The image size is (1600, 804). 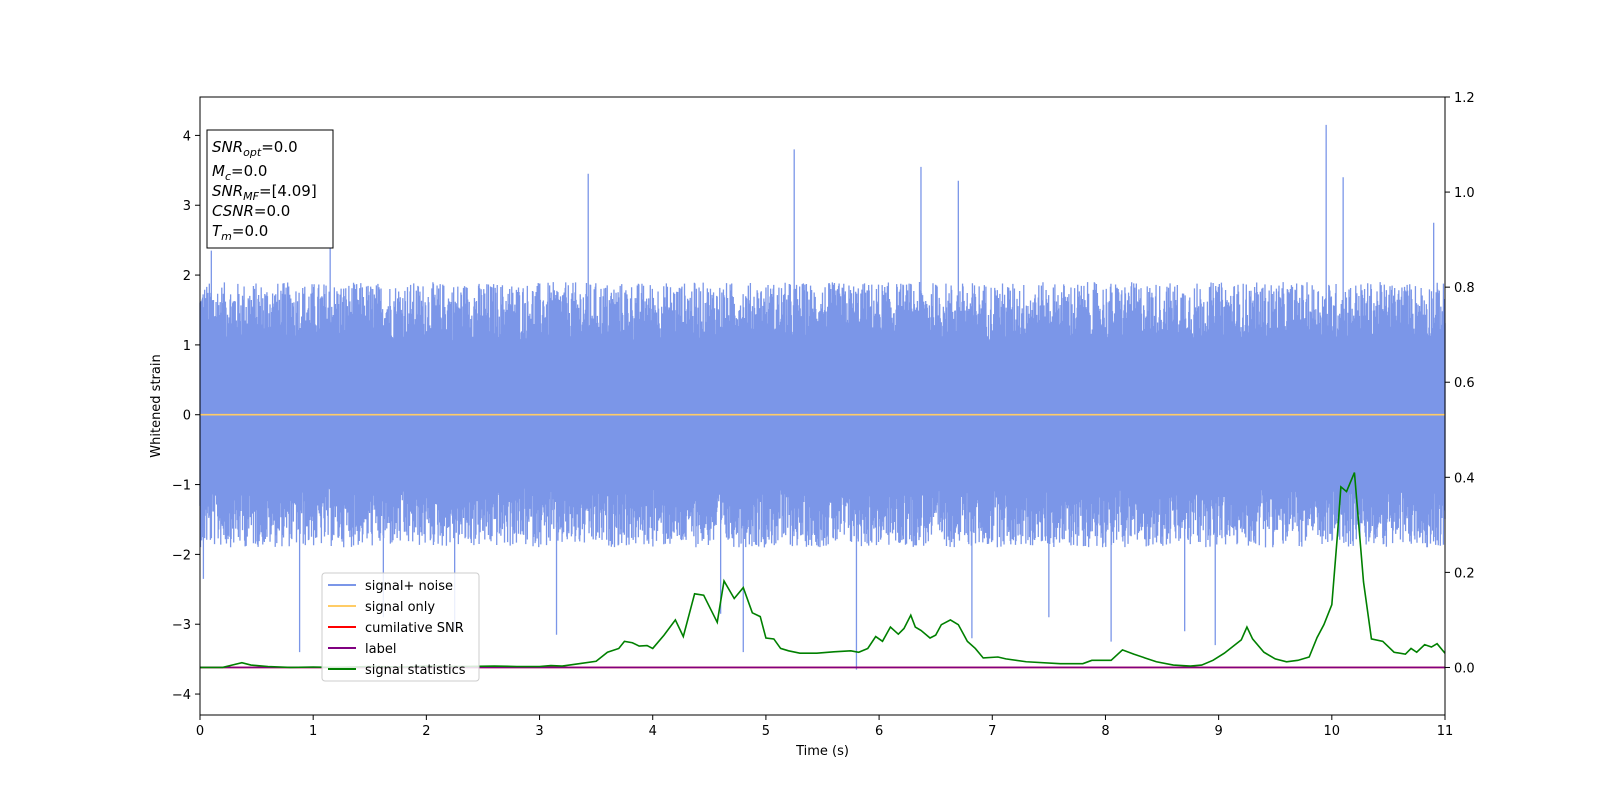 I want to click on x-tick-label: 3, so click(x=539, y=731).